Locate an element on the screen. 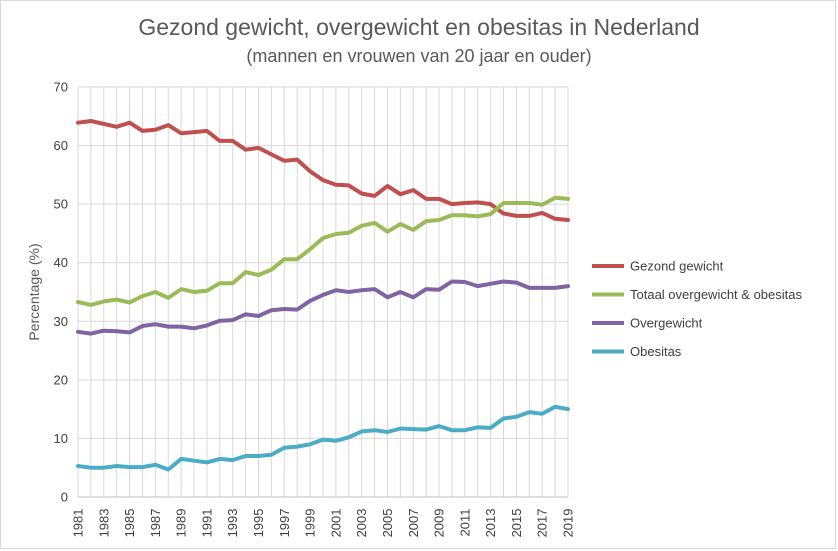  x-tick-label: 2003 is located at coordinates (361, 523).